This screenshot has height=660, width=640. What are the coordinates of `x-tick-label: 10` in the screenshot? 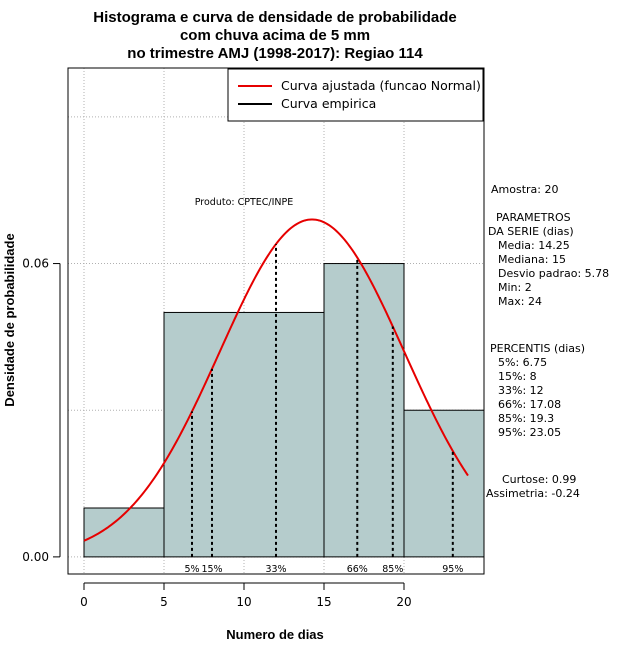 It's located at (243, 602).